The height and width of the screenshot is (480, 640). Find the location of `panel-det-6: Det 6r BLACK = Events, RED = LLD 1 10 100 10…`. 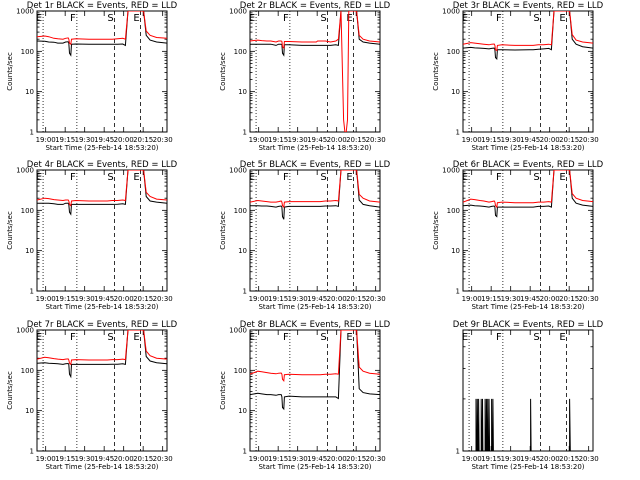

panel-det-6: Det 6r BLACK = Events, RED = LLD 1 10 100 10… is located at coordinates (518, 235).